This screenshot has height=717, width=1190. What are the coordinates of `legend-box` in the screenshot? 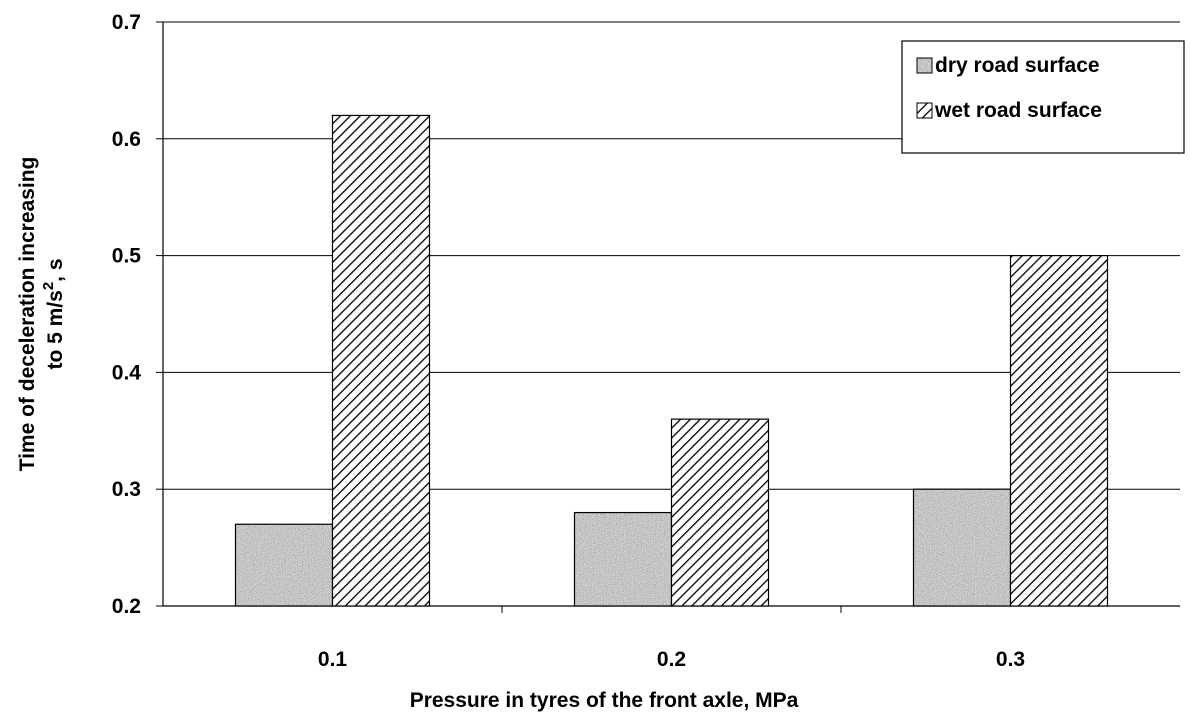 It's located at (1043, 97).